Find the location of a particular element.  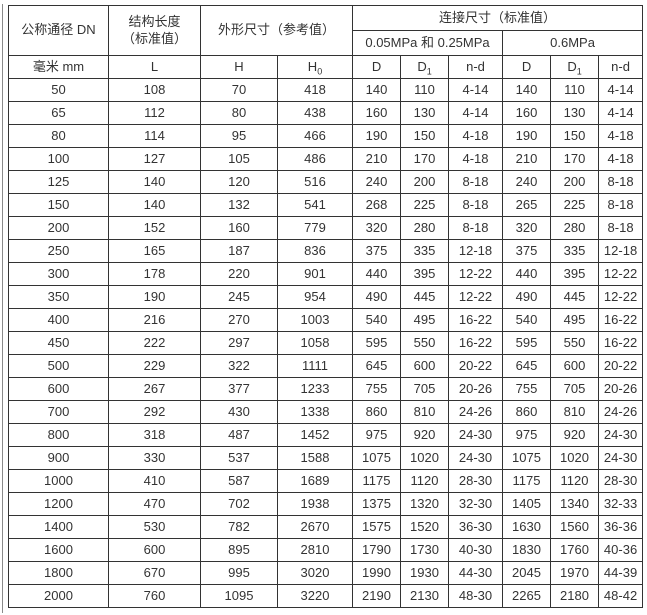

header-dn: 公称通径 DN is located at coordinates (58, 30).